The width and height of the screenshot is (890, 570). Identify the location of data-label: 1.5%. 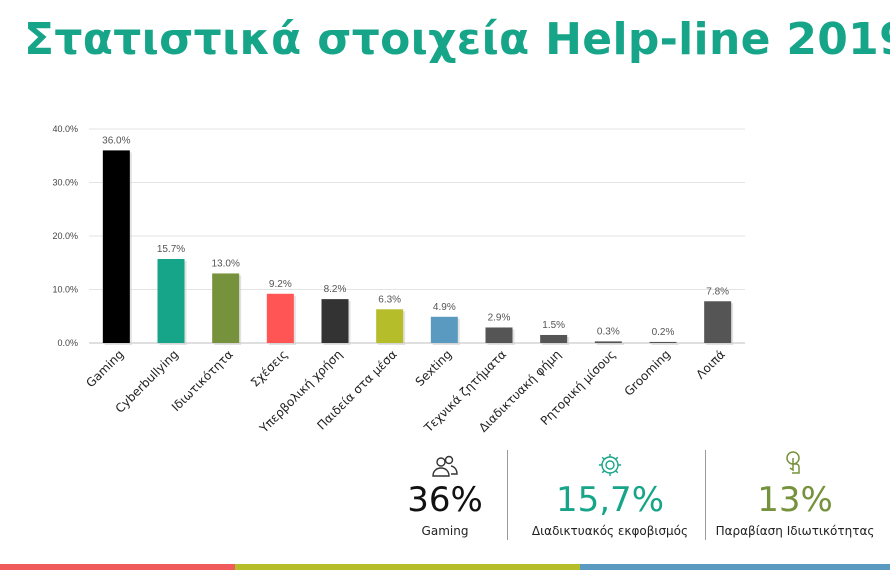
(553, 325).